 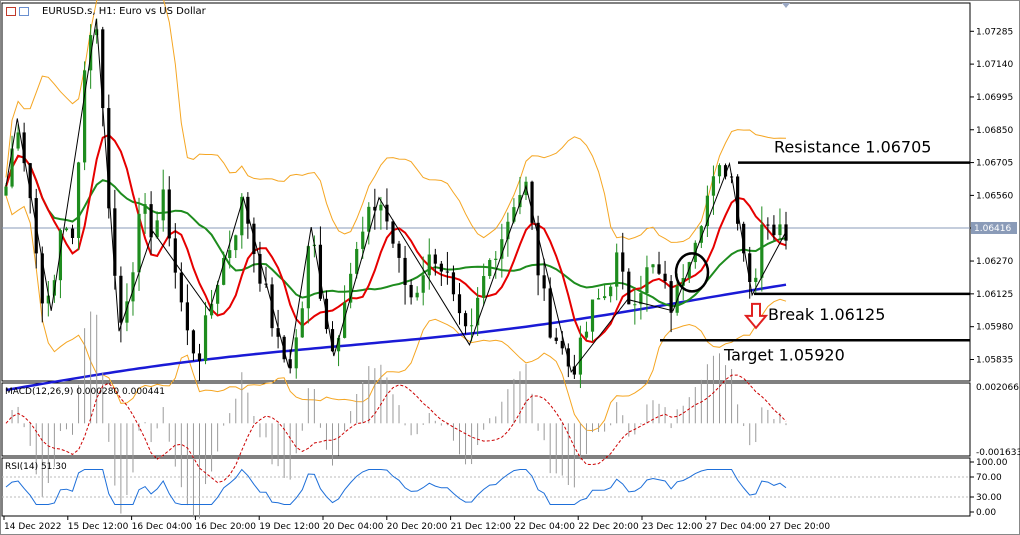 What do you see at coordinates (162, 527) in the screenshot?
I see `time-axis-label: 16 Dec 04:00` at bounding box center [162, 527].